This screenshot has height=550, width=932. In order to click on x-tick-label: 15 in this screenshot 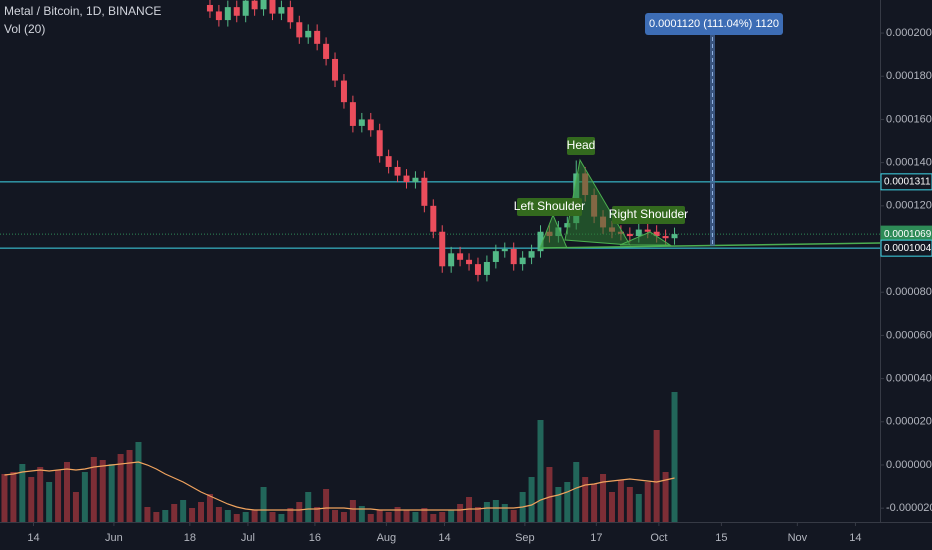, I will do `click(721, 538)`.